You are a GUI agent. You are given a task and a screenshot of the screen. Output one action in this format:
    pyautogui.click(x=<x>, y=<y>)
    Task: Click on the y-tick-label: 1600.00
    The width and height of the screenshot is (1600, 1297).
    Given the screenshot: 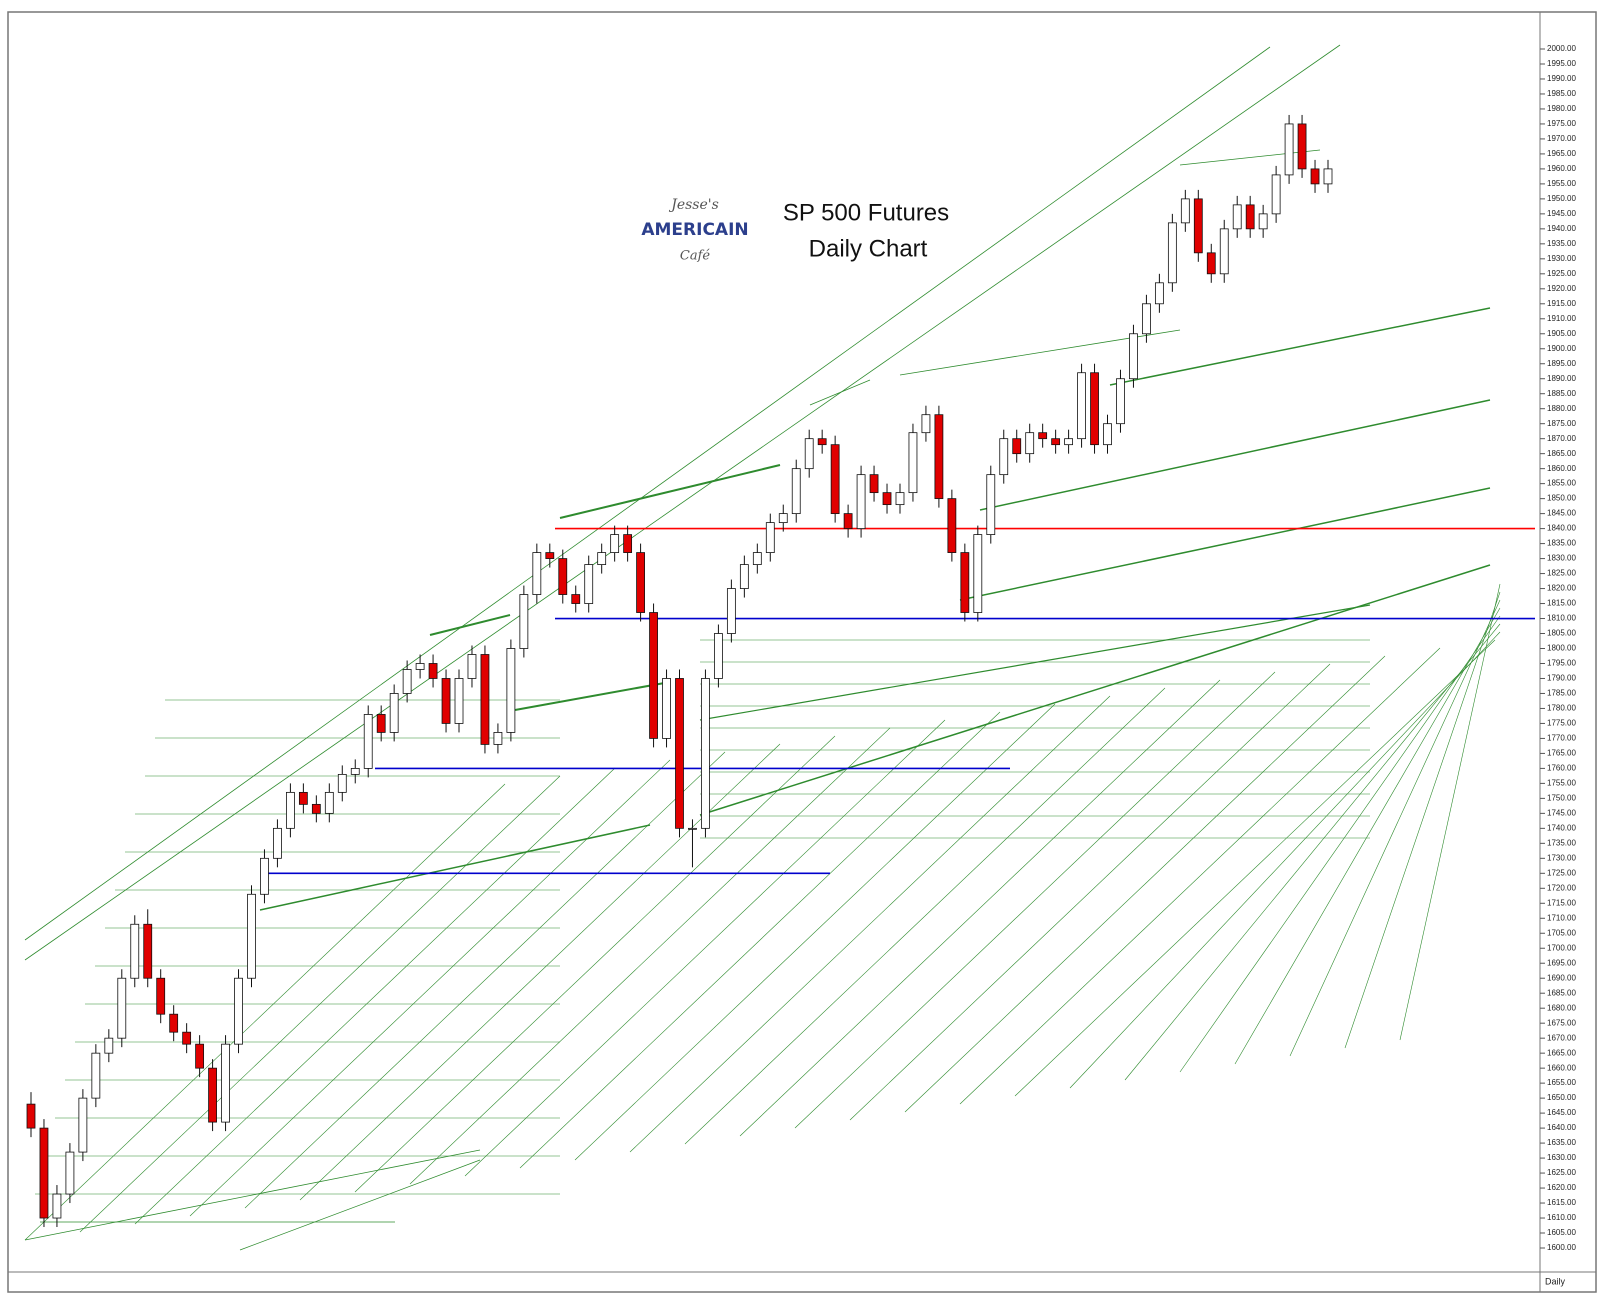 What is the action you would take?
    pyautogui.click(x=1561, y=1247)
    